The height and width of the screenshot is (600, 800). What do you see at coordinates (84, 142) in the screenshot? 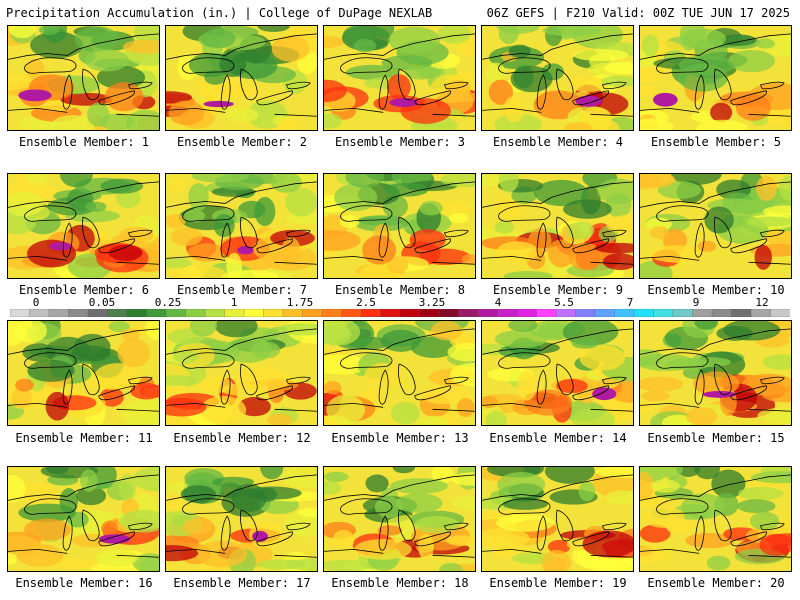
I see `ensemble-member-label: Ensemble Member: 1` at bounding box center [84, 142].